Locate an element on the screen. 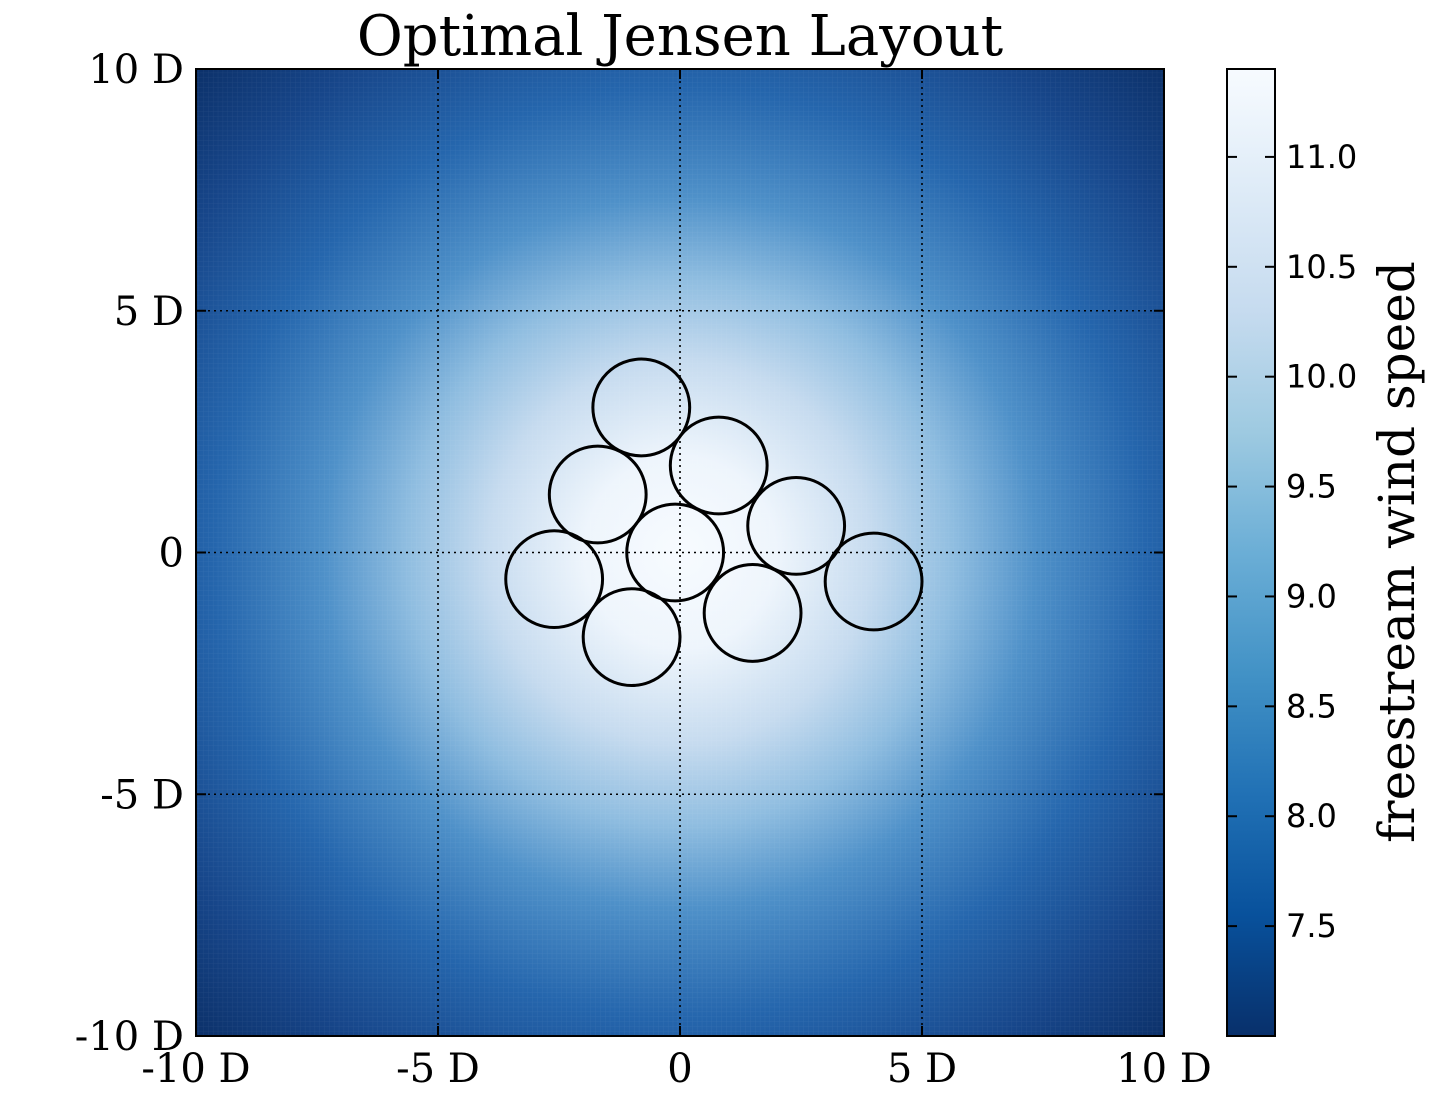 Image resolution: width=1450 pixels, height=1104 pixels. y-tick-label: 5 D is located at coordinates (149, 312).